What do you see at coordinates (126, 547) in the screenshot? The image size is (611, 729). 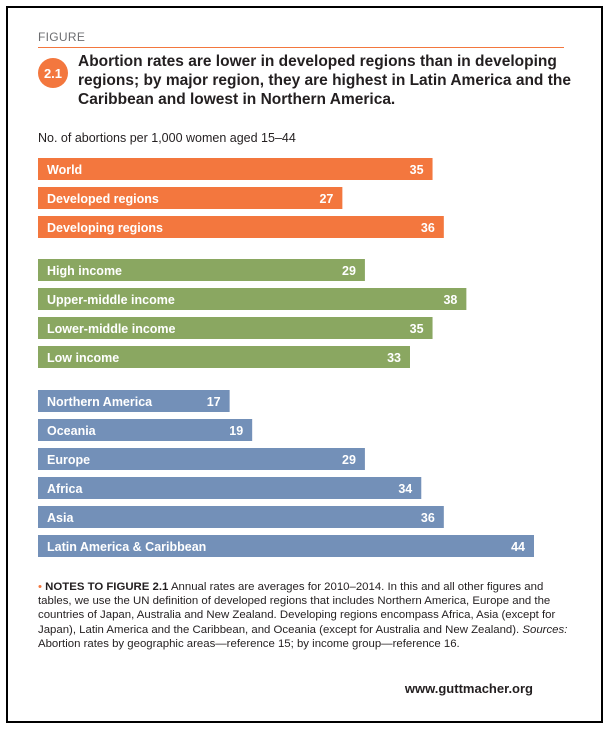 I see `category-label-latin-america-caribbean: Latin America & Caribbean` at bounding box center [126, 547].